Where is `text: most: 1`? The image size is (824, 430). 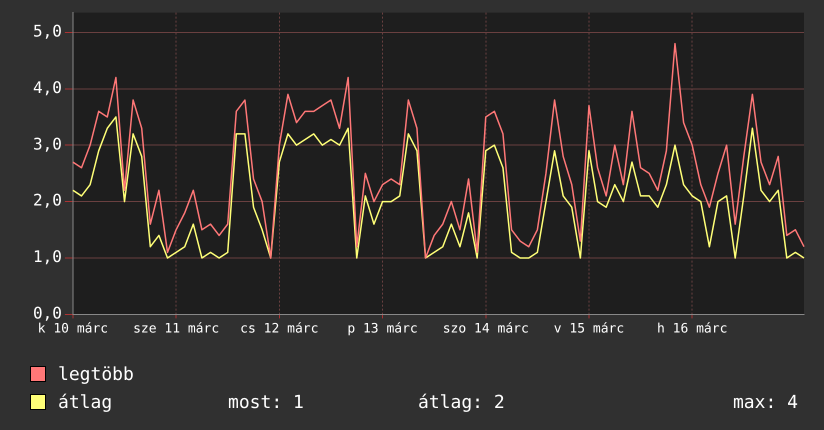
text: most: 1 is located at coordinates (266, 402).